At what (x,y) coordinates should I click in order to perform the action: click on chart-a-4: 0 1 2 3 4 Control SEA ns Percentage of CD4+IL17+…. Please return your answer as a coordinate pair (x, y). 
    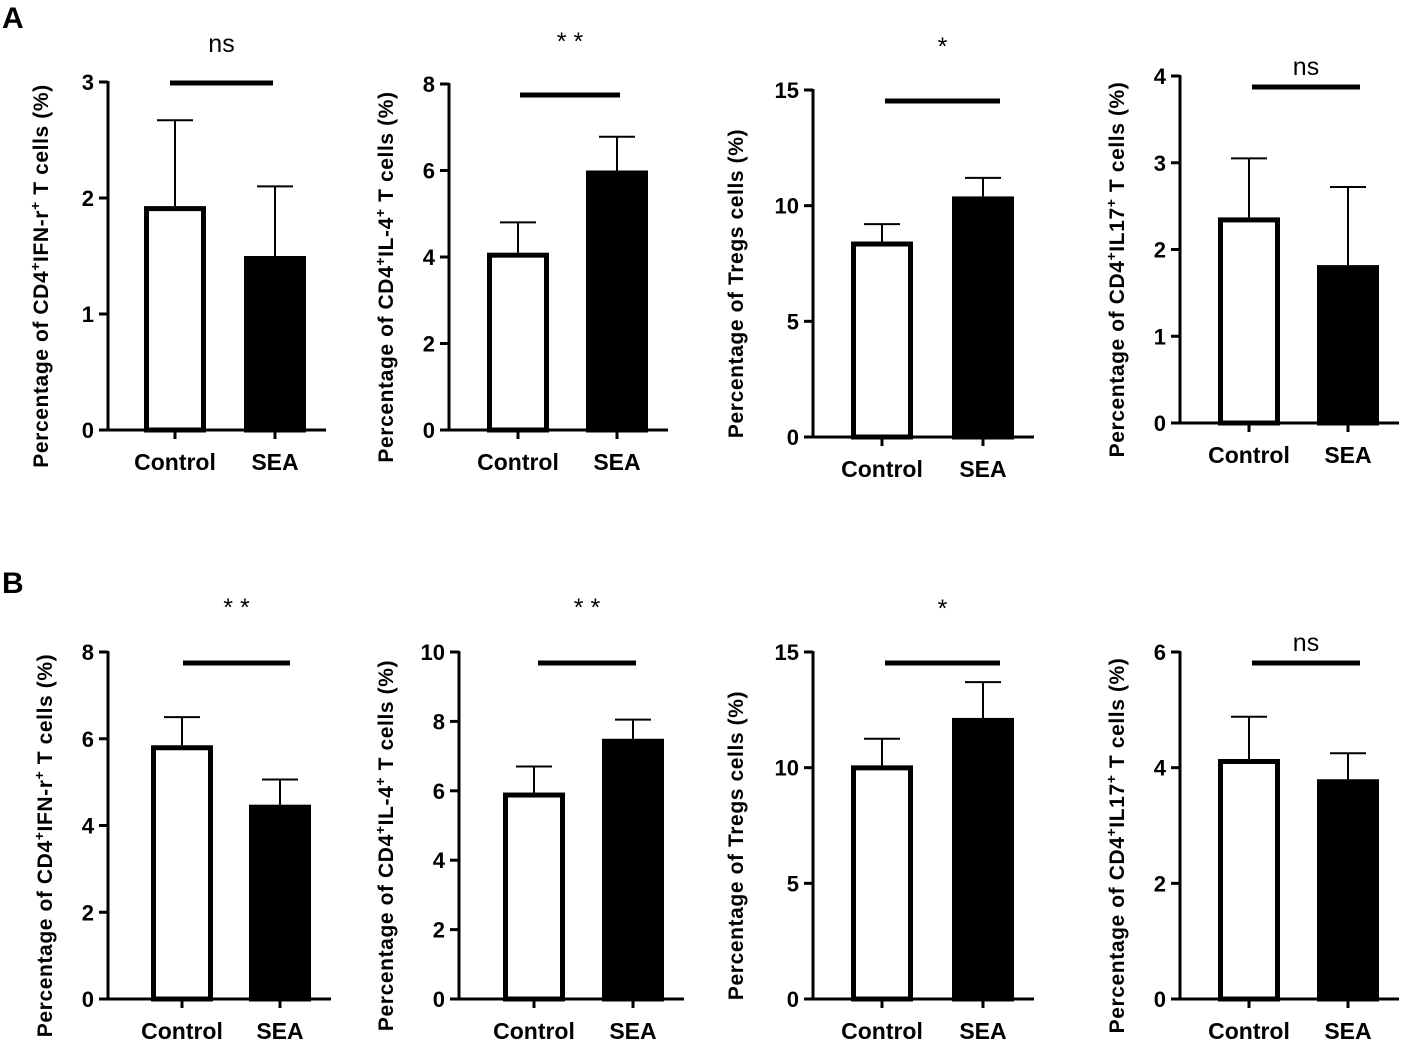
    Looking at the image, I should click on (1251, 260).